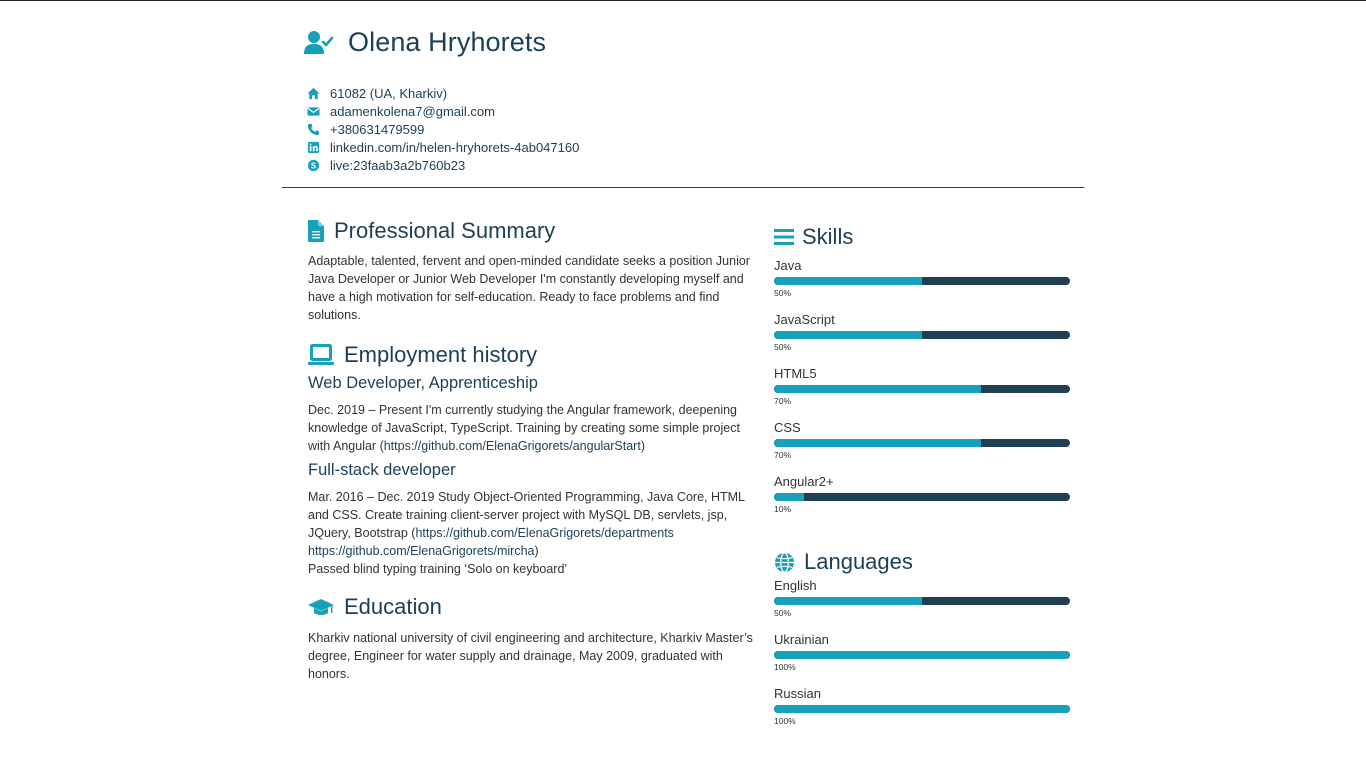  Describe the element at coordinates (922, 640) in the screenshot. I see `language-label: Ukrainian` at that location.